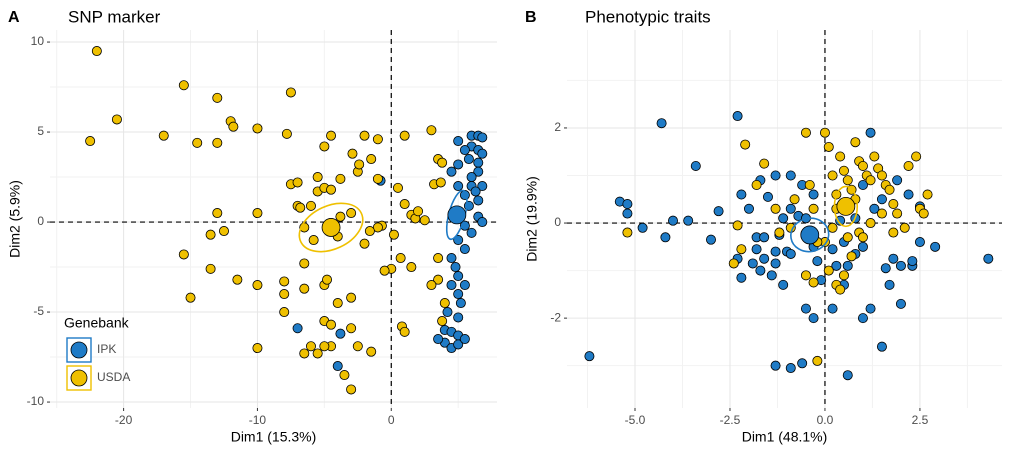 The image size is (1016, 458). What do you see at coordinates (274, 437) in the screenshot?
I see `x-axis-label: Dim1 (15.3%)` at bounding box center [274, 437].